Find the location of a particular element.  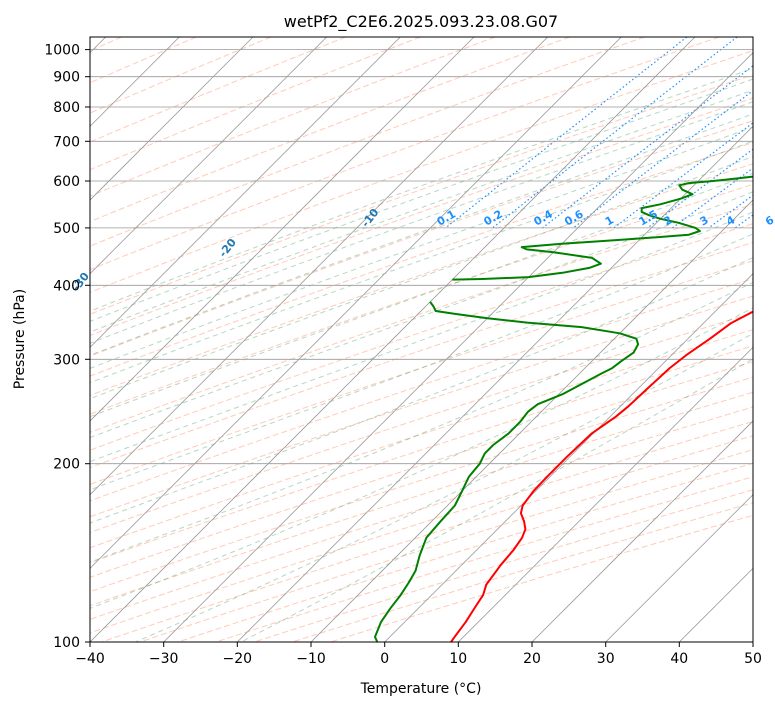

y-tick-label: 400 is located at coordinates (66, 286).